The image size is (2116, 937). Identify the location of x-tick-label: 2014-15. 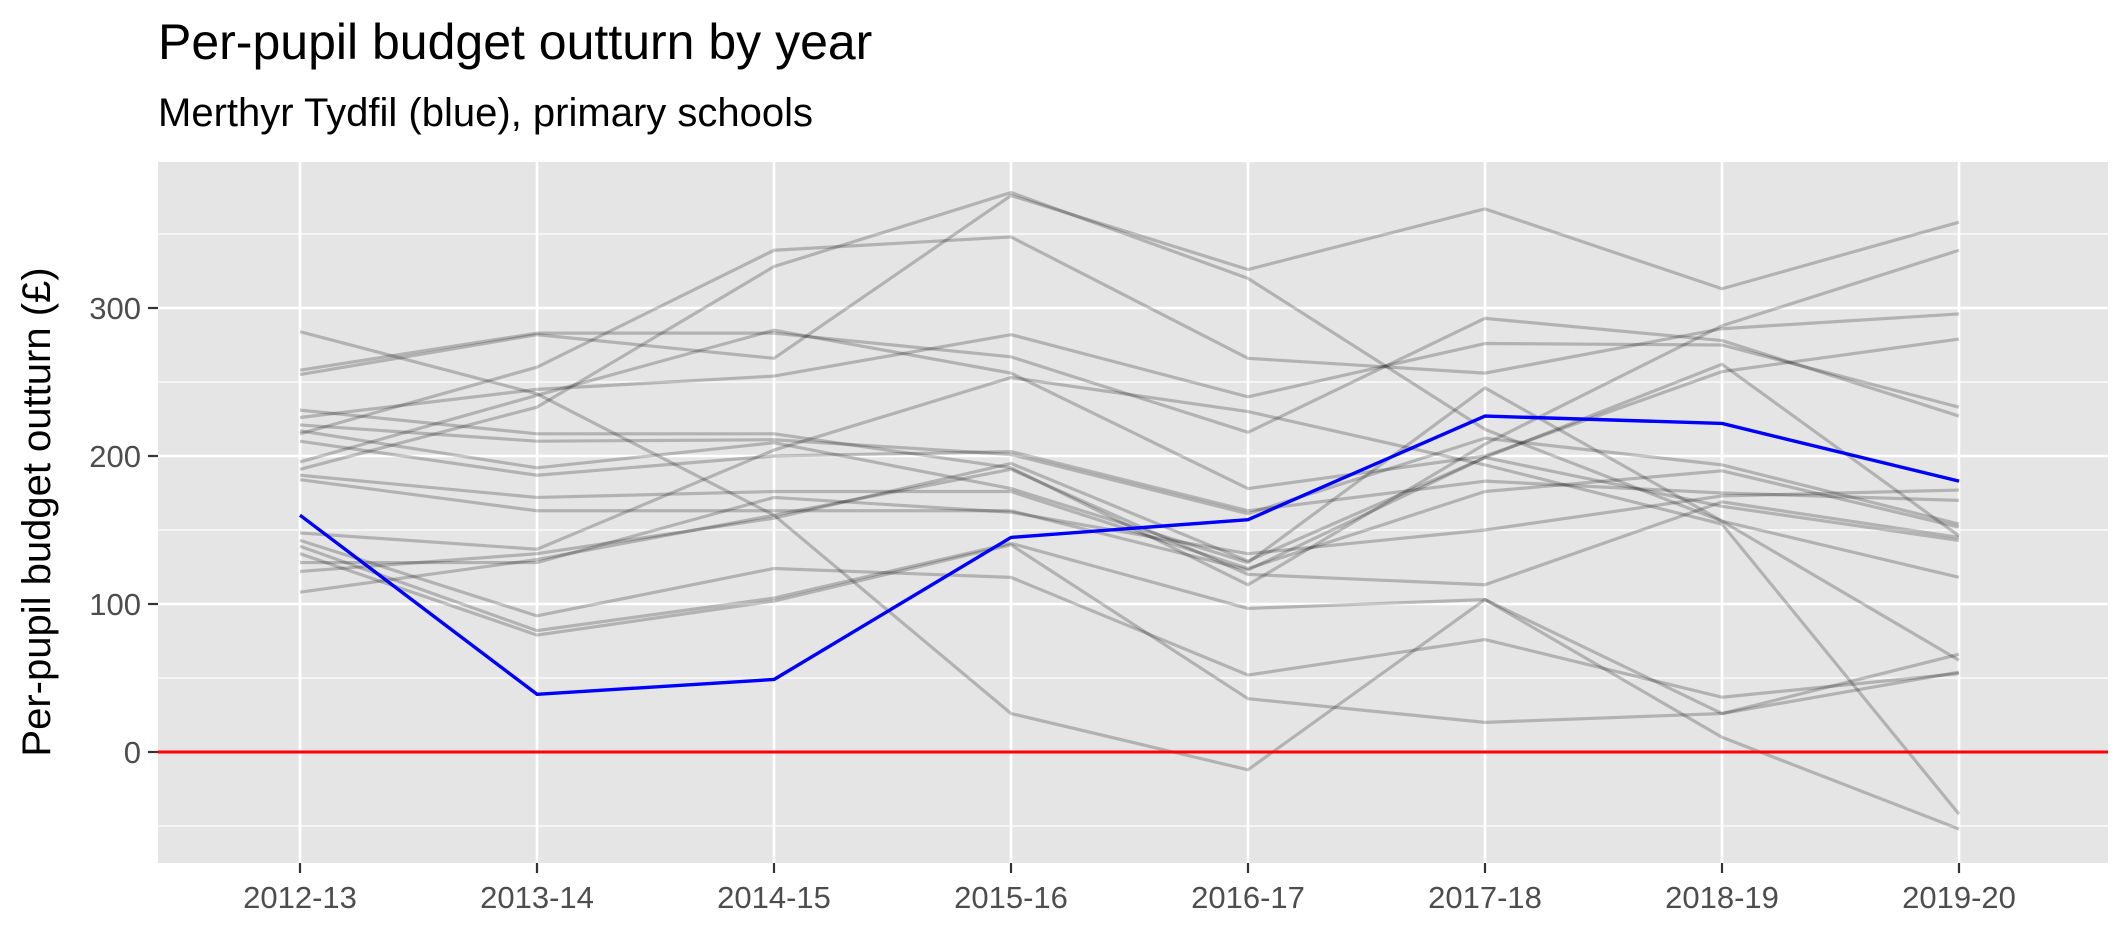
(774, 897).